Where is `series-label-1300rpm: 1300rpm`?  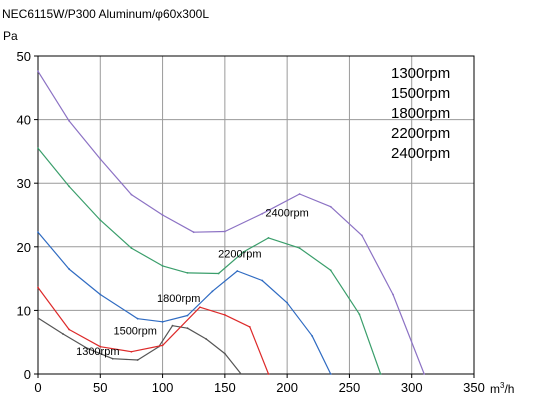
series-label-1300rpm: 1300rpm is located at coordinates (97, 352).